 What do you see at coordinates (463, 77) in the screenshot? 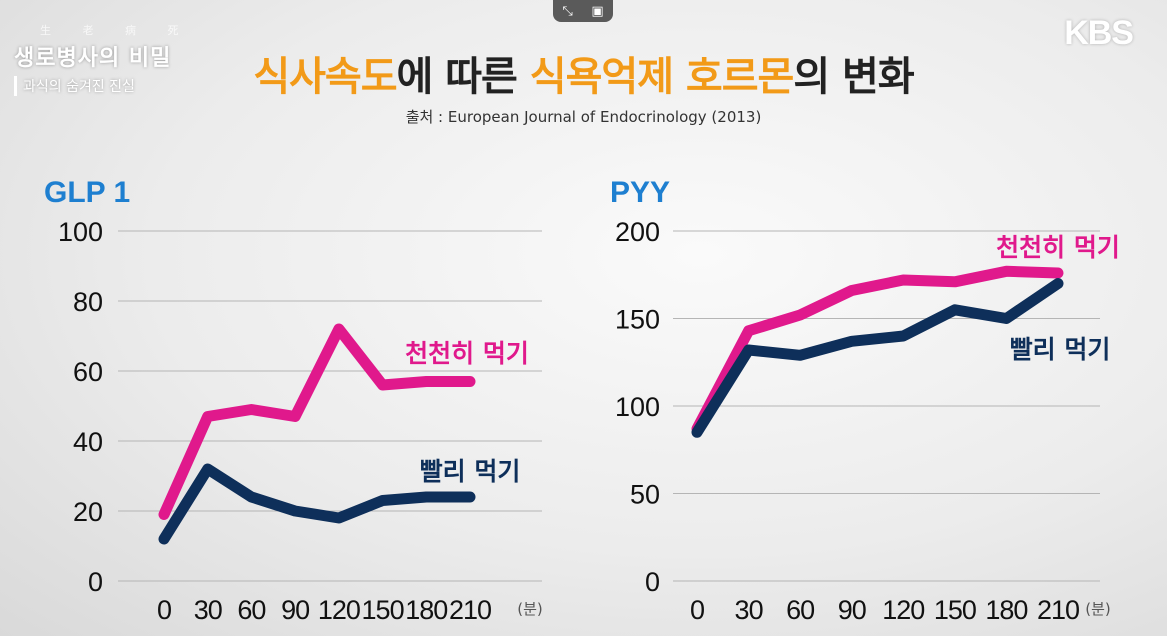
I see `title-part: 에 따른` at bounding box center [463, 77].